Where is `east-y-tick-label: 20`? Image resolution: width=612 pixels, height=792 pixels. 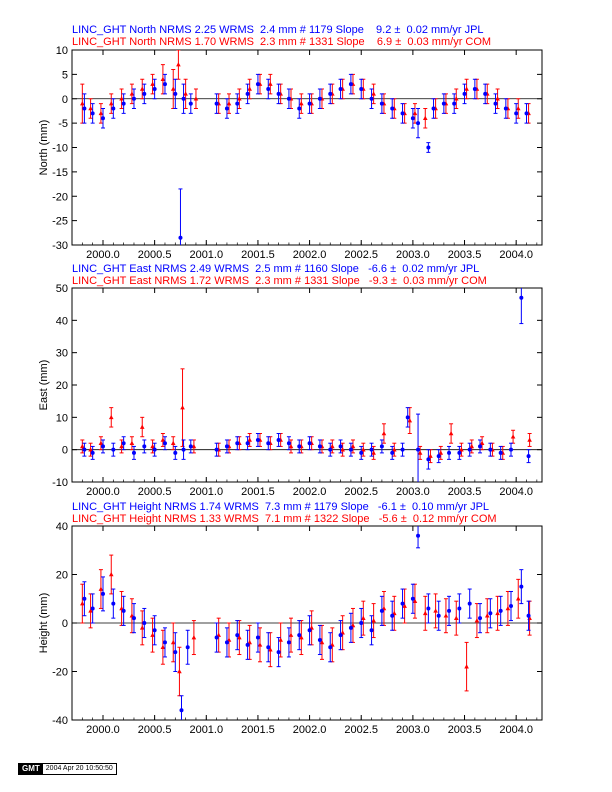 east-y-tick-label: 20 is located at coordinates (62, 386).